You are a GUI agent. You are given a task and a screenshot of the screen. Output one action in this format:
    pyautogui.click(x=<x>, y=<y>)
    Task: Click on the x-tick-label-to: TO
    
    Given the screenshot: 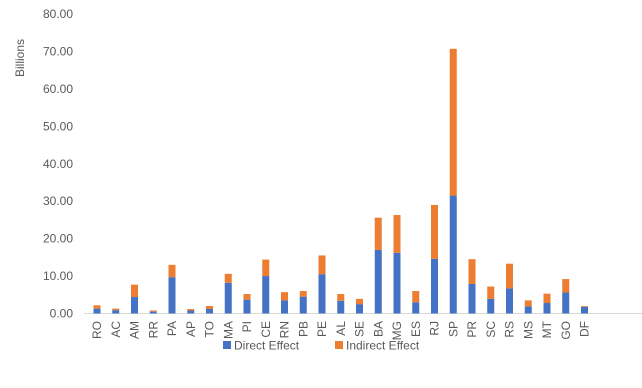 What is the action you would take?
    pyautogui.click(x=210, y=329)
    